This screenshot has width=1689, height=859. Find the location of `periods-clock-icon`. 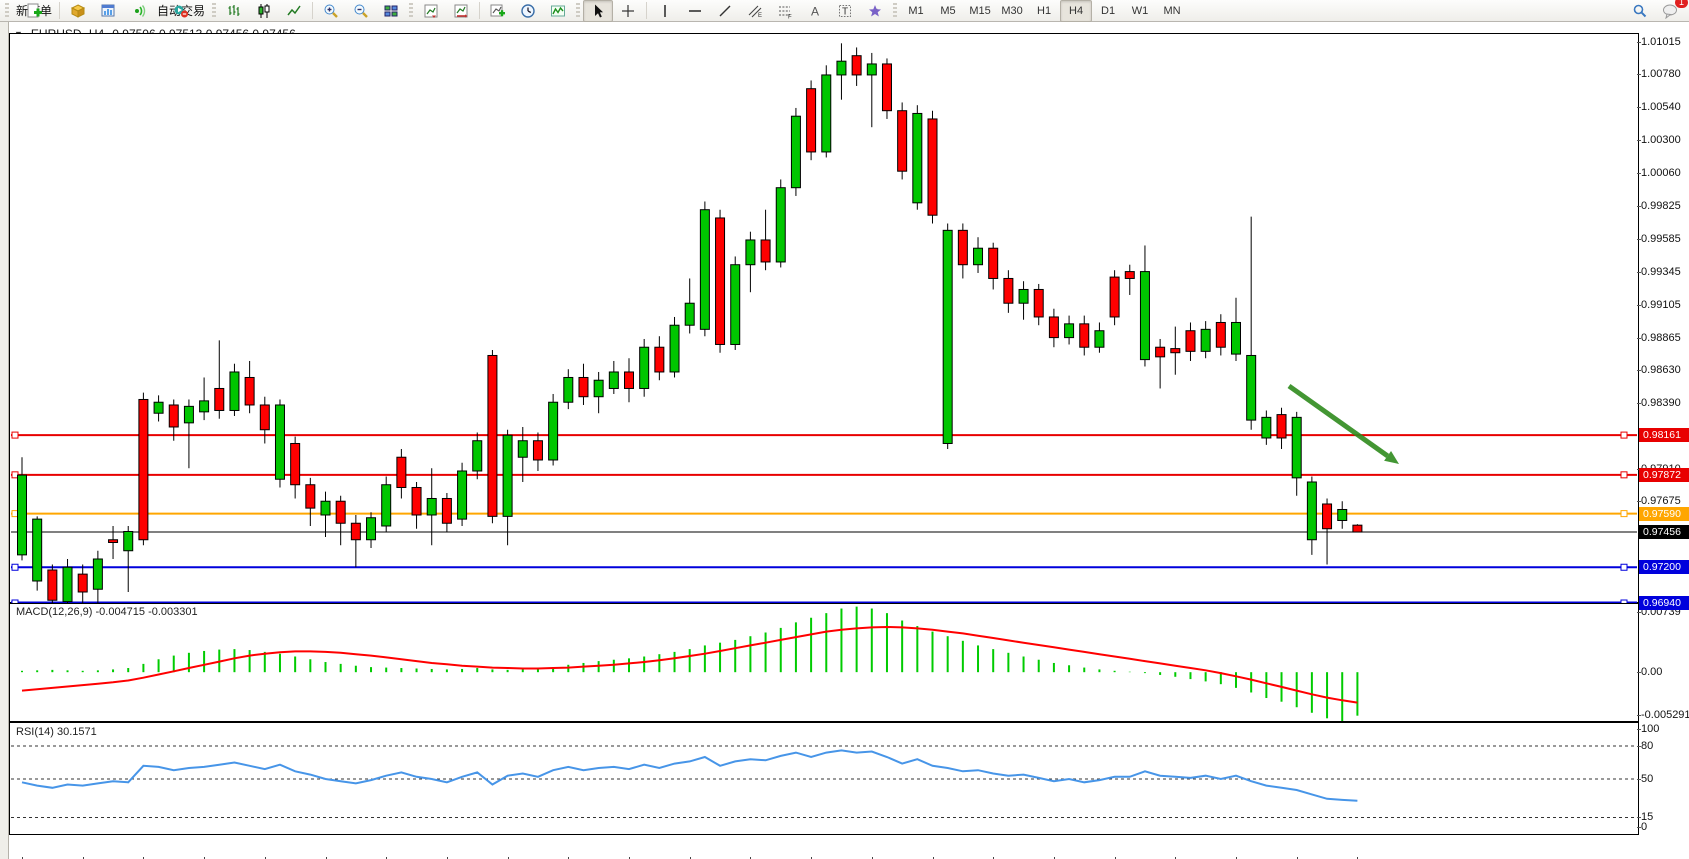

periods-clock-icon is located at coordinates (528, 10).